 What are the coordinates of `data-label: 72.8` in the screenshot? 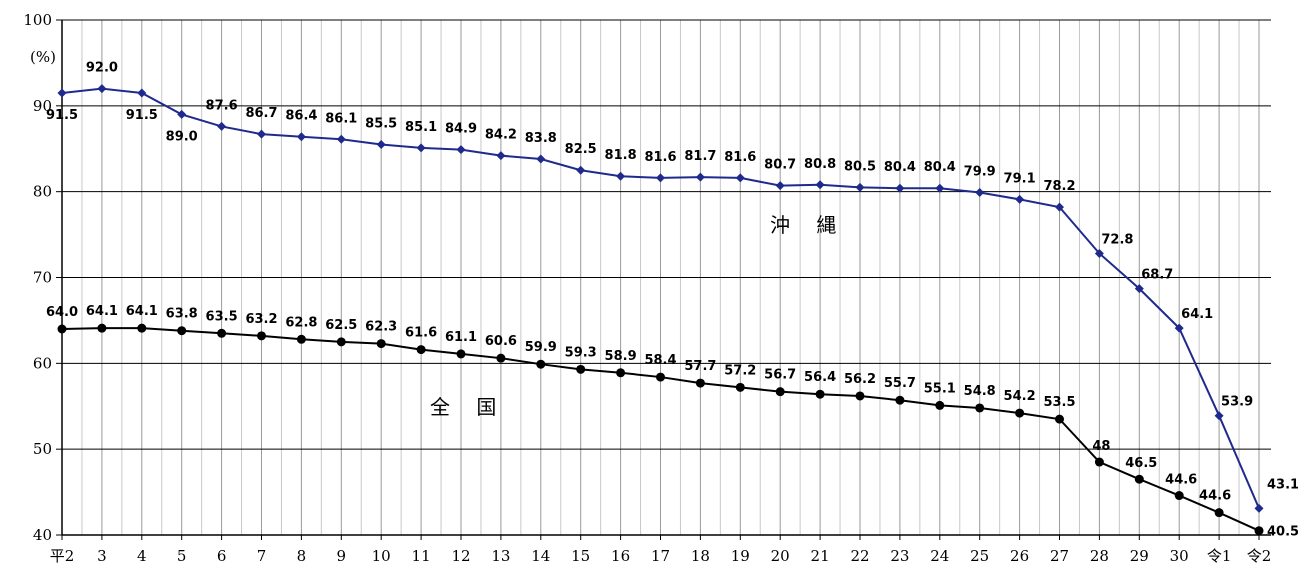 It's located at (1117, 239).